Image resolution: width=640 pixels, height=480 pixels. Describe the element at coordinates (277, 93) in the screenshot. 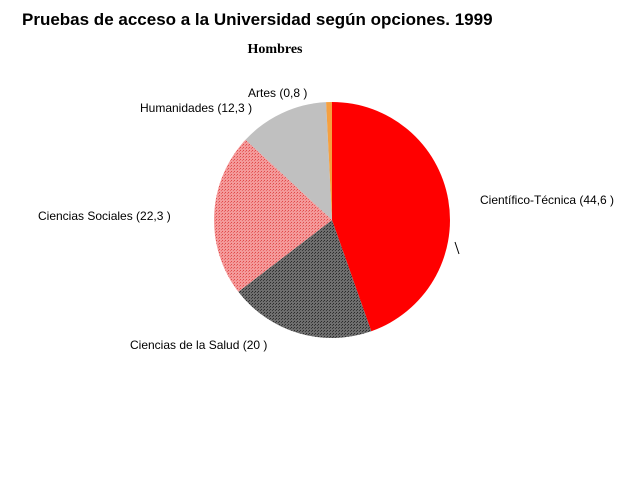

I see `slice-label-4: Artes (0,8 )` at that location.